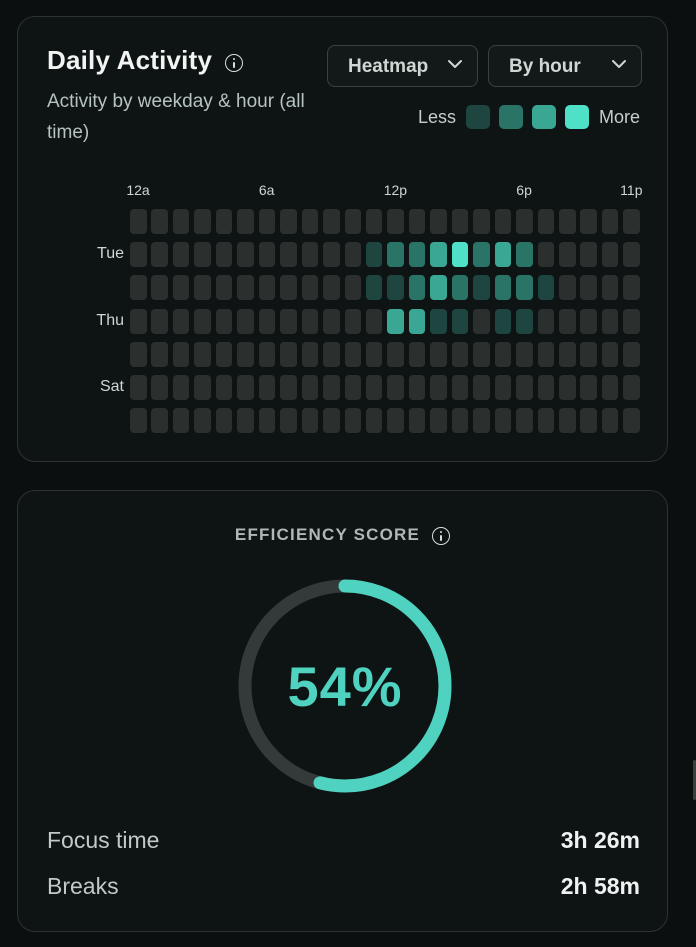 Image resolution: width=696 pixels, height=947 pixels. Describe the element at coordinates (565, 66) in the screenshot. I see `group-select: By hour` at that location.